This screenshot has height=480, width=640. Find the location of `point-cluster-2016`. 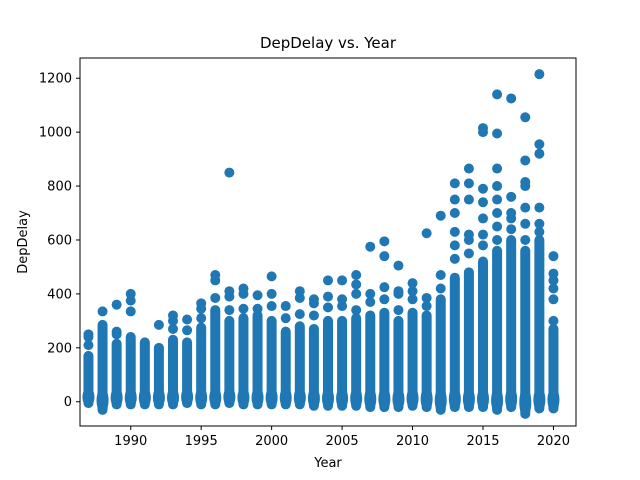

point-cluster-2016 is located at coordinates (497, 400).